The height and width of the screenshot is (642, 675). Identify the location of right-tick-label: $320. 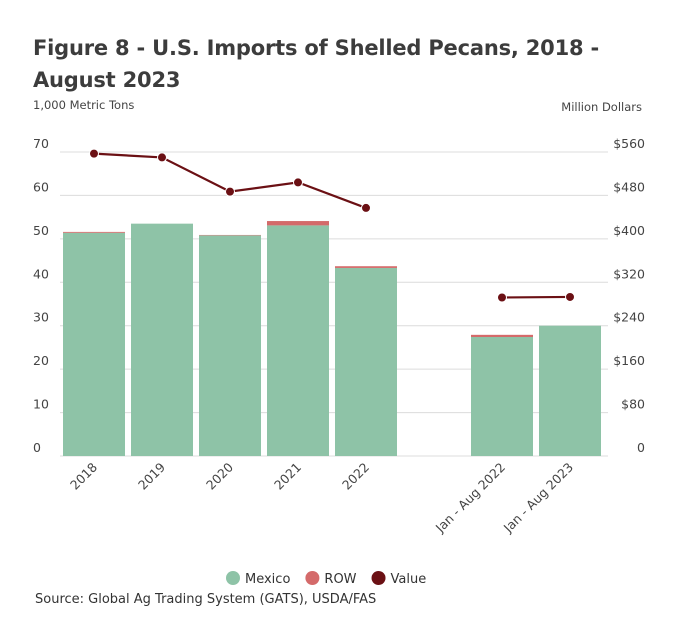
(629, 273).